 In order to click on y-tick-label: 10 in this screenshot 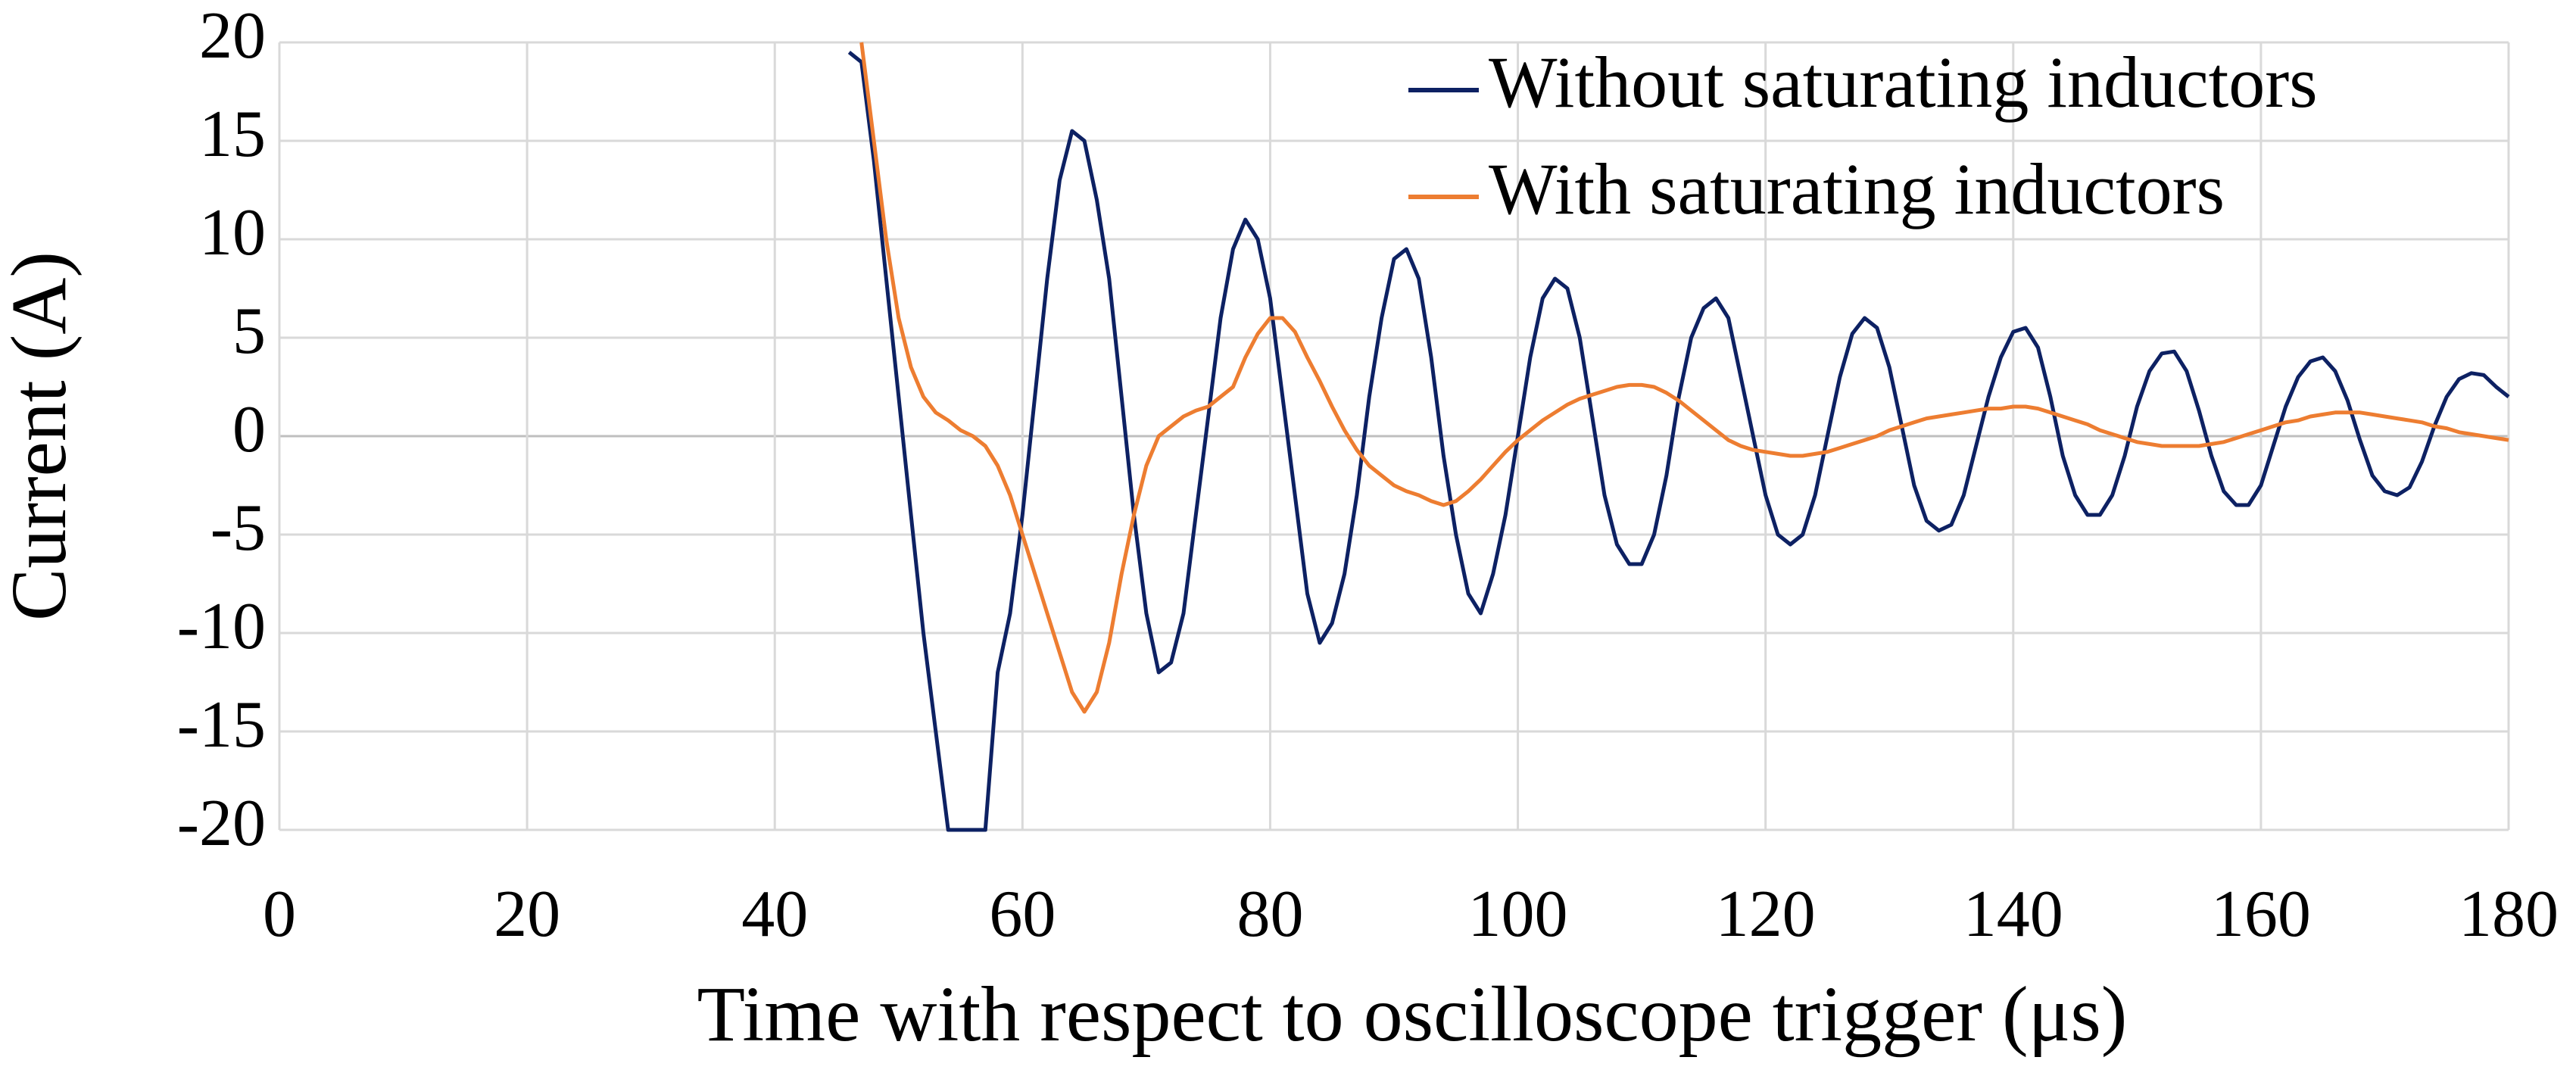, I will do `click(232, 233)`.